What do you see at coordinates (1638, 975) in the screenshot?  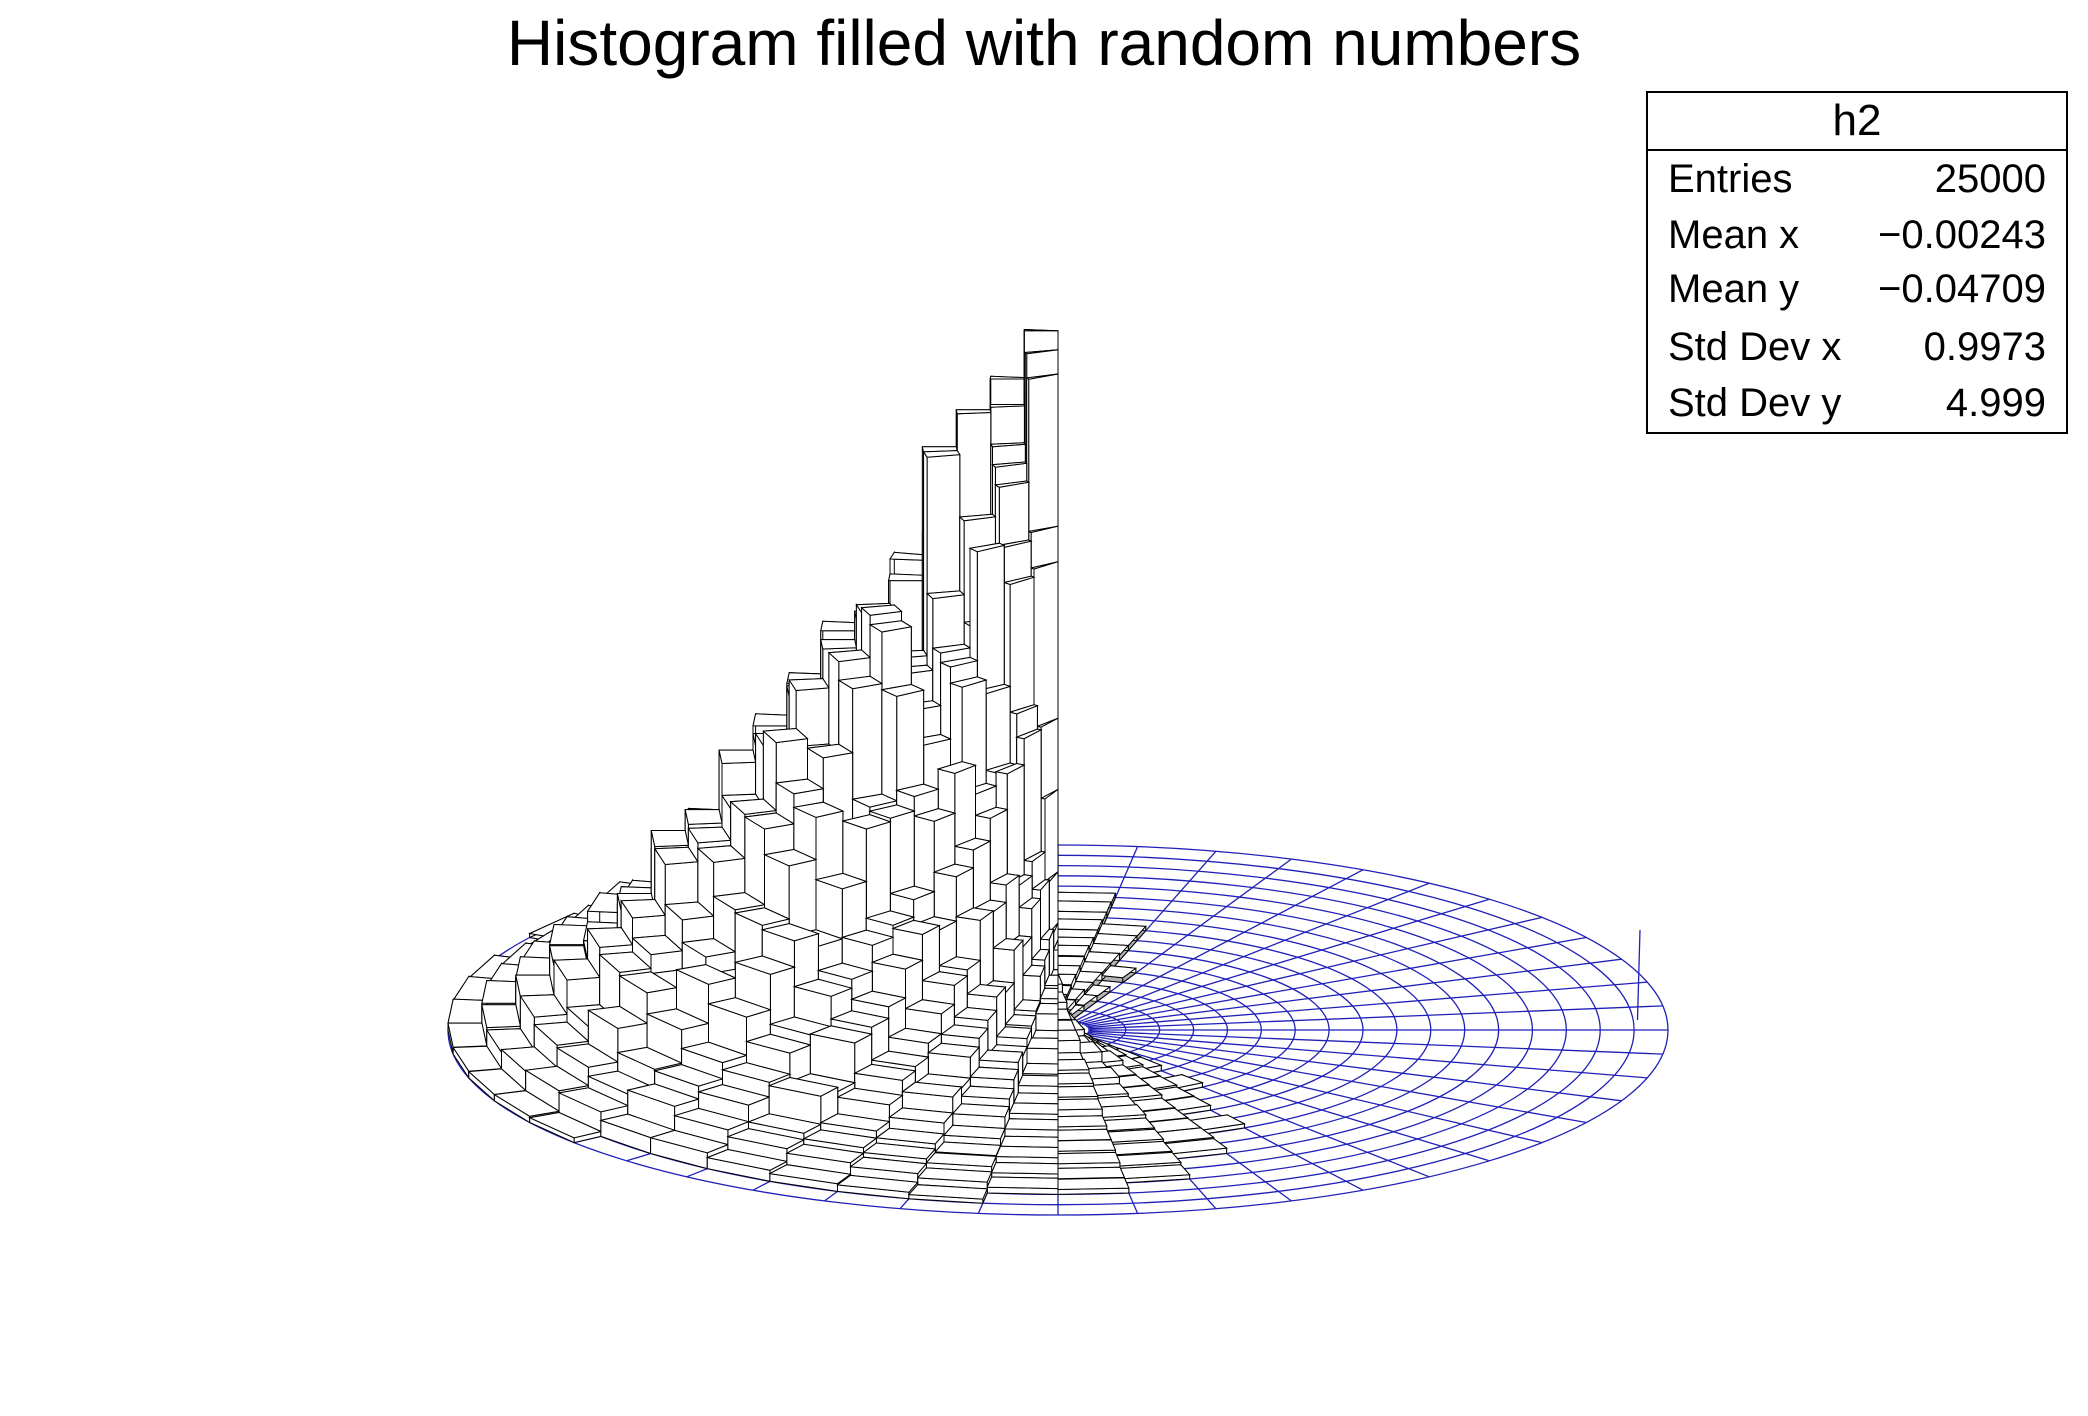 I see `mesh-axis-line` at bounding box center [1638, 975].